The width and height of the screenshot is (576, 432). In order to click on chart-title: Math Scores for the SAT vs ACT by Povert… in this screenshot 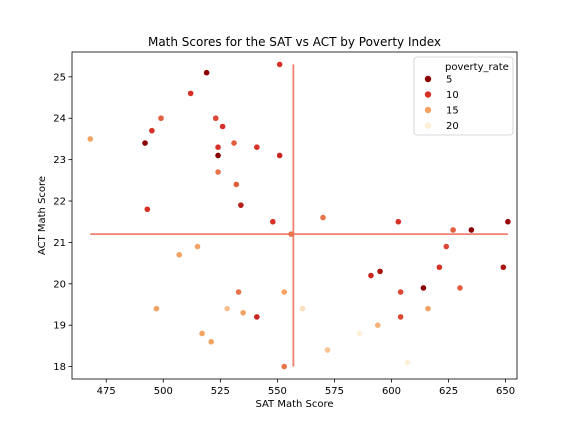, I will do `click(294, 42)`.